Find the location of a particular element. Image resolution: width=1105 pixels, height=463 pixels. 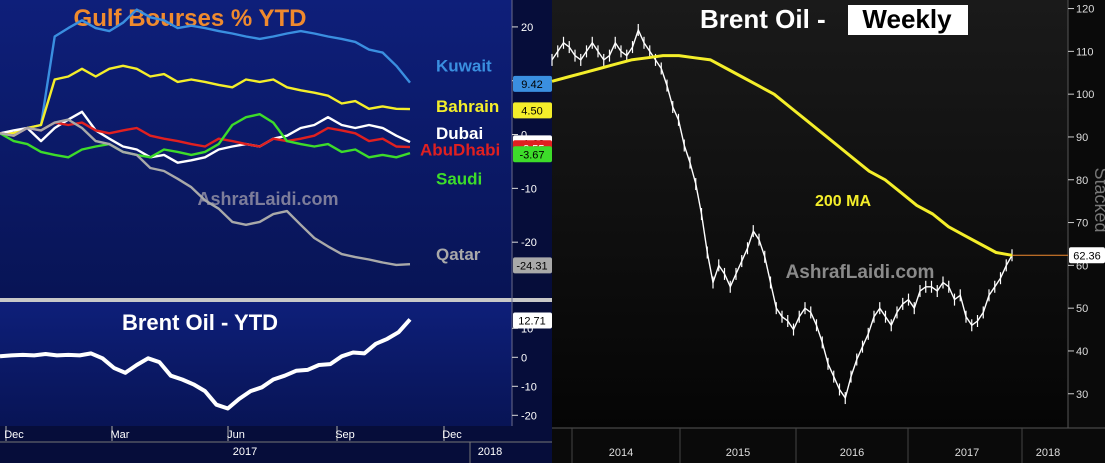

side-watermark: Stacked is located at coordinates (1098, 199).